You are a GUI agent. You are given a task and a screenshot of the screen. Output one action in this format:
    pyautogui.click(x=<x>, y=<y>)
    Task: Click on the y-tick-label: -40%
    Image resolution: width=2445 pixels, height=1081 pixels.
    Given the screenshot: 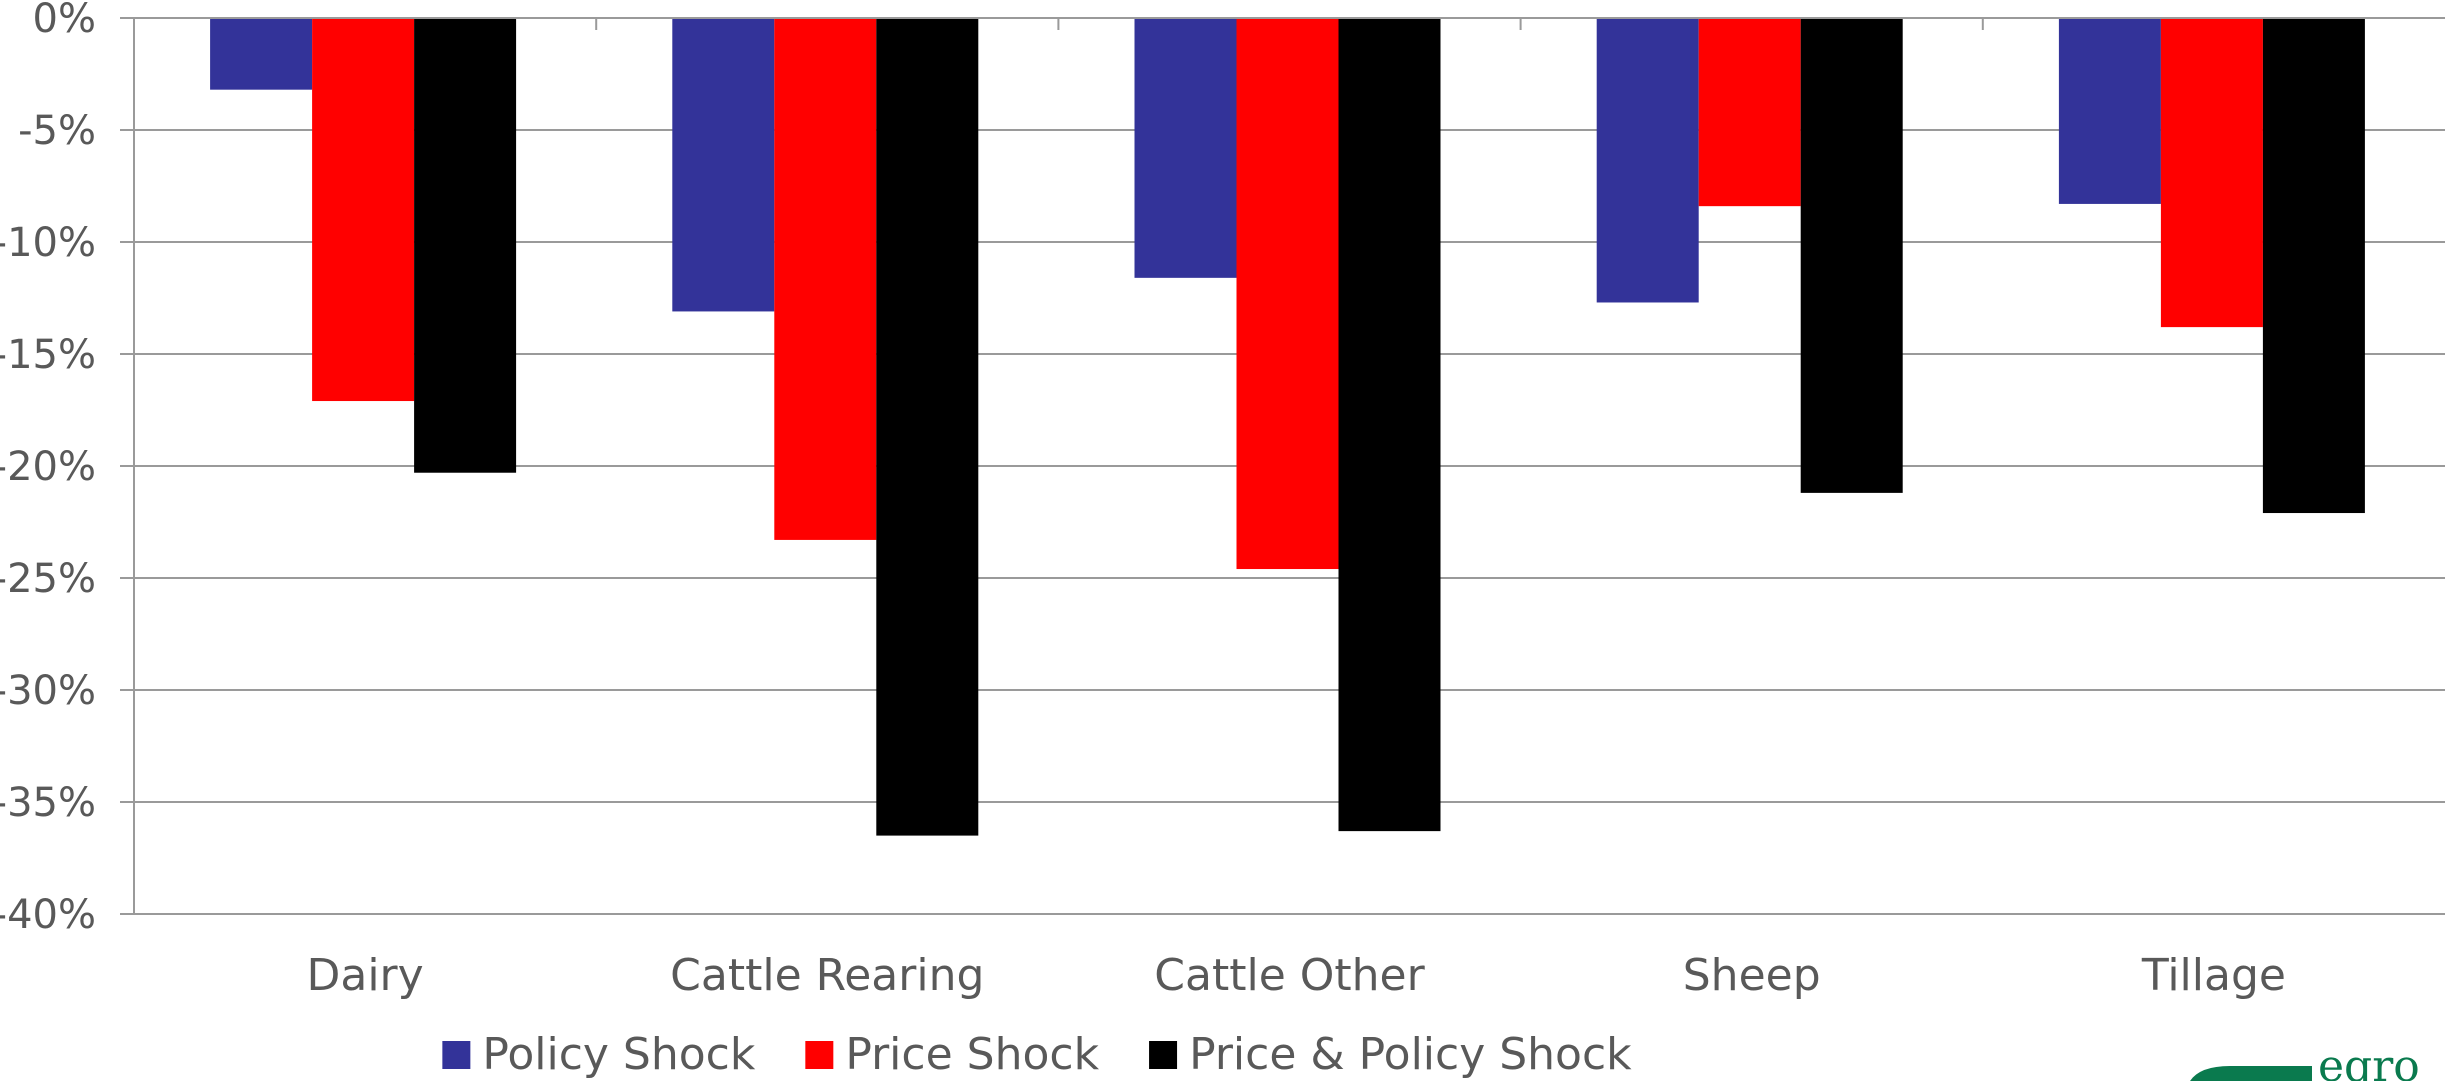 What is the action you would take?
    pyautogui.click(x=48, y=915)
    